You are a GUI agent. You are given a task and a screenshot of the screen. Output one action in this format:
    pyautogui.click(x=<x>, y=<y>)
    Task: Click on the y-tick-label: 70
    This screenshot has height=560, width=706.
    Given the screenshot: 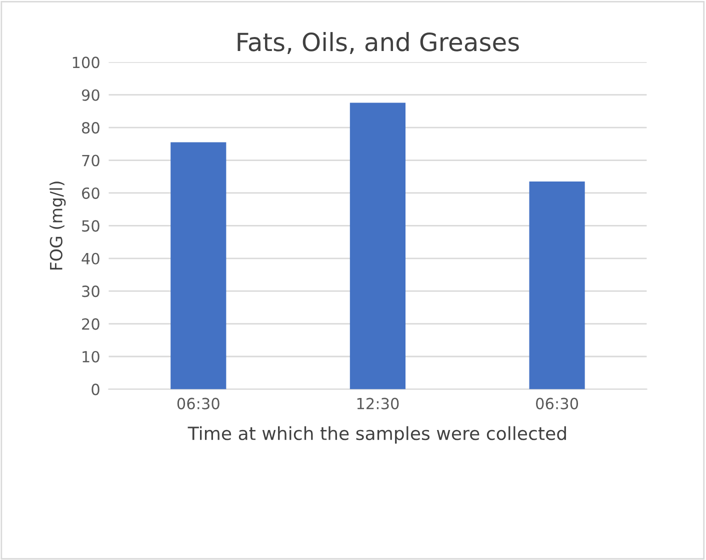 What is the action you would take?
    pyautogui.click(x=91, y=160)
    